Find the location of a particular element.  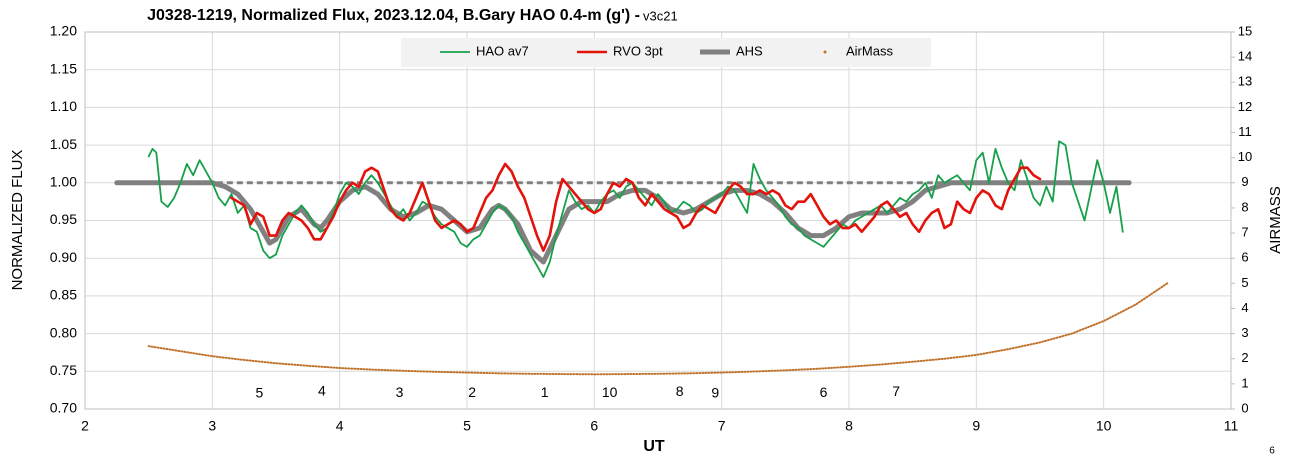

annotation: 10 is located at coordinates (610, 392).